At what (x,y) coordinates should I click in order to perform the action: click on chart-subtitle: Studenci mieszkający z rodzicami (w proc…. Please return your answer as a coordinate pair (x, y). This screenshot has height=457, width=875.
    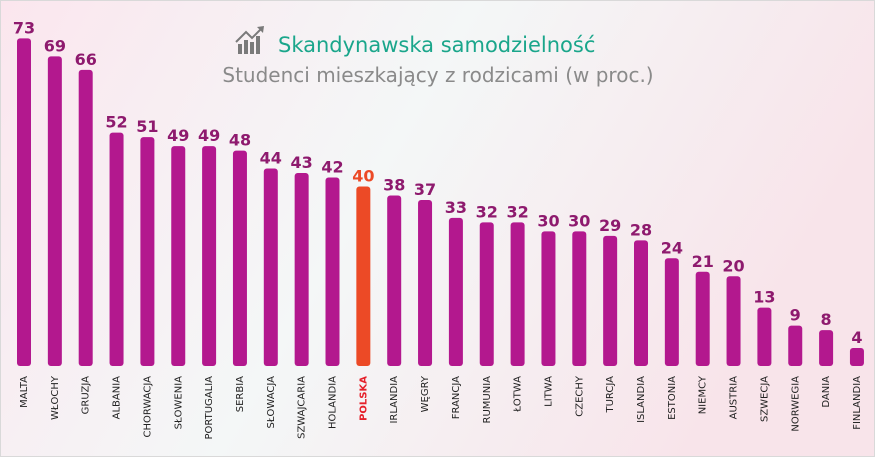
    Looking at the image, I should click on (437, 75).